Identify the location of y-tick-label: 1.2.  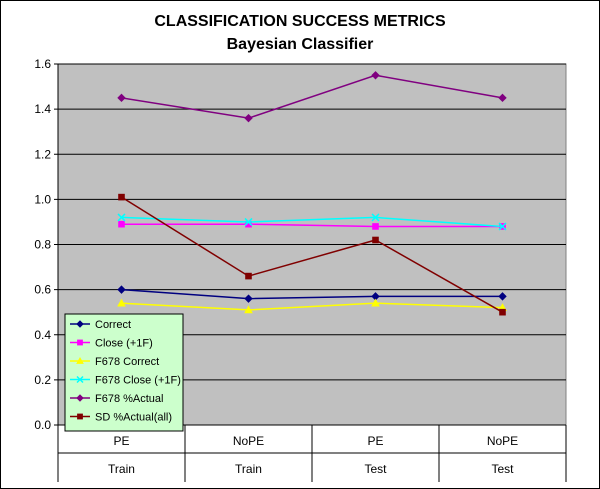
(42, 154).